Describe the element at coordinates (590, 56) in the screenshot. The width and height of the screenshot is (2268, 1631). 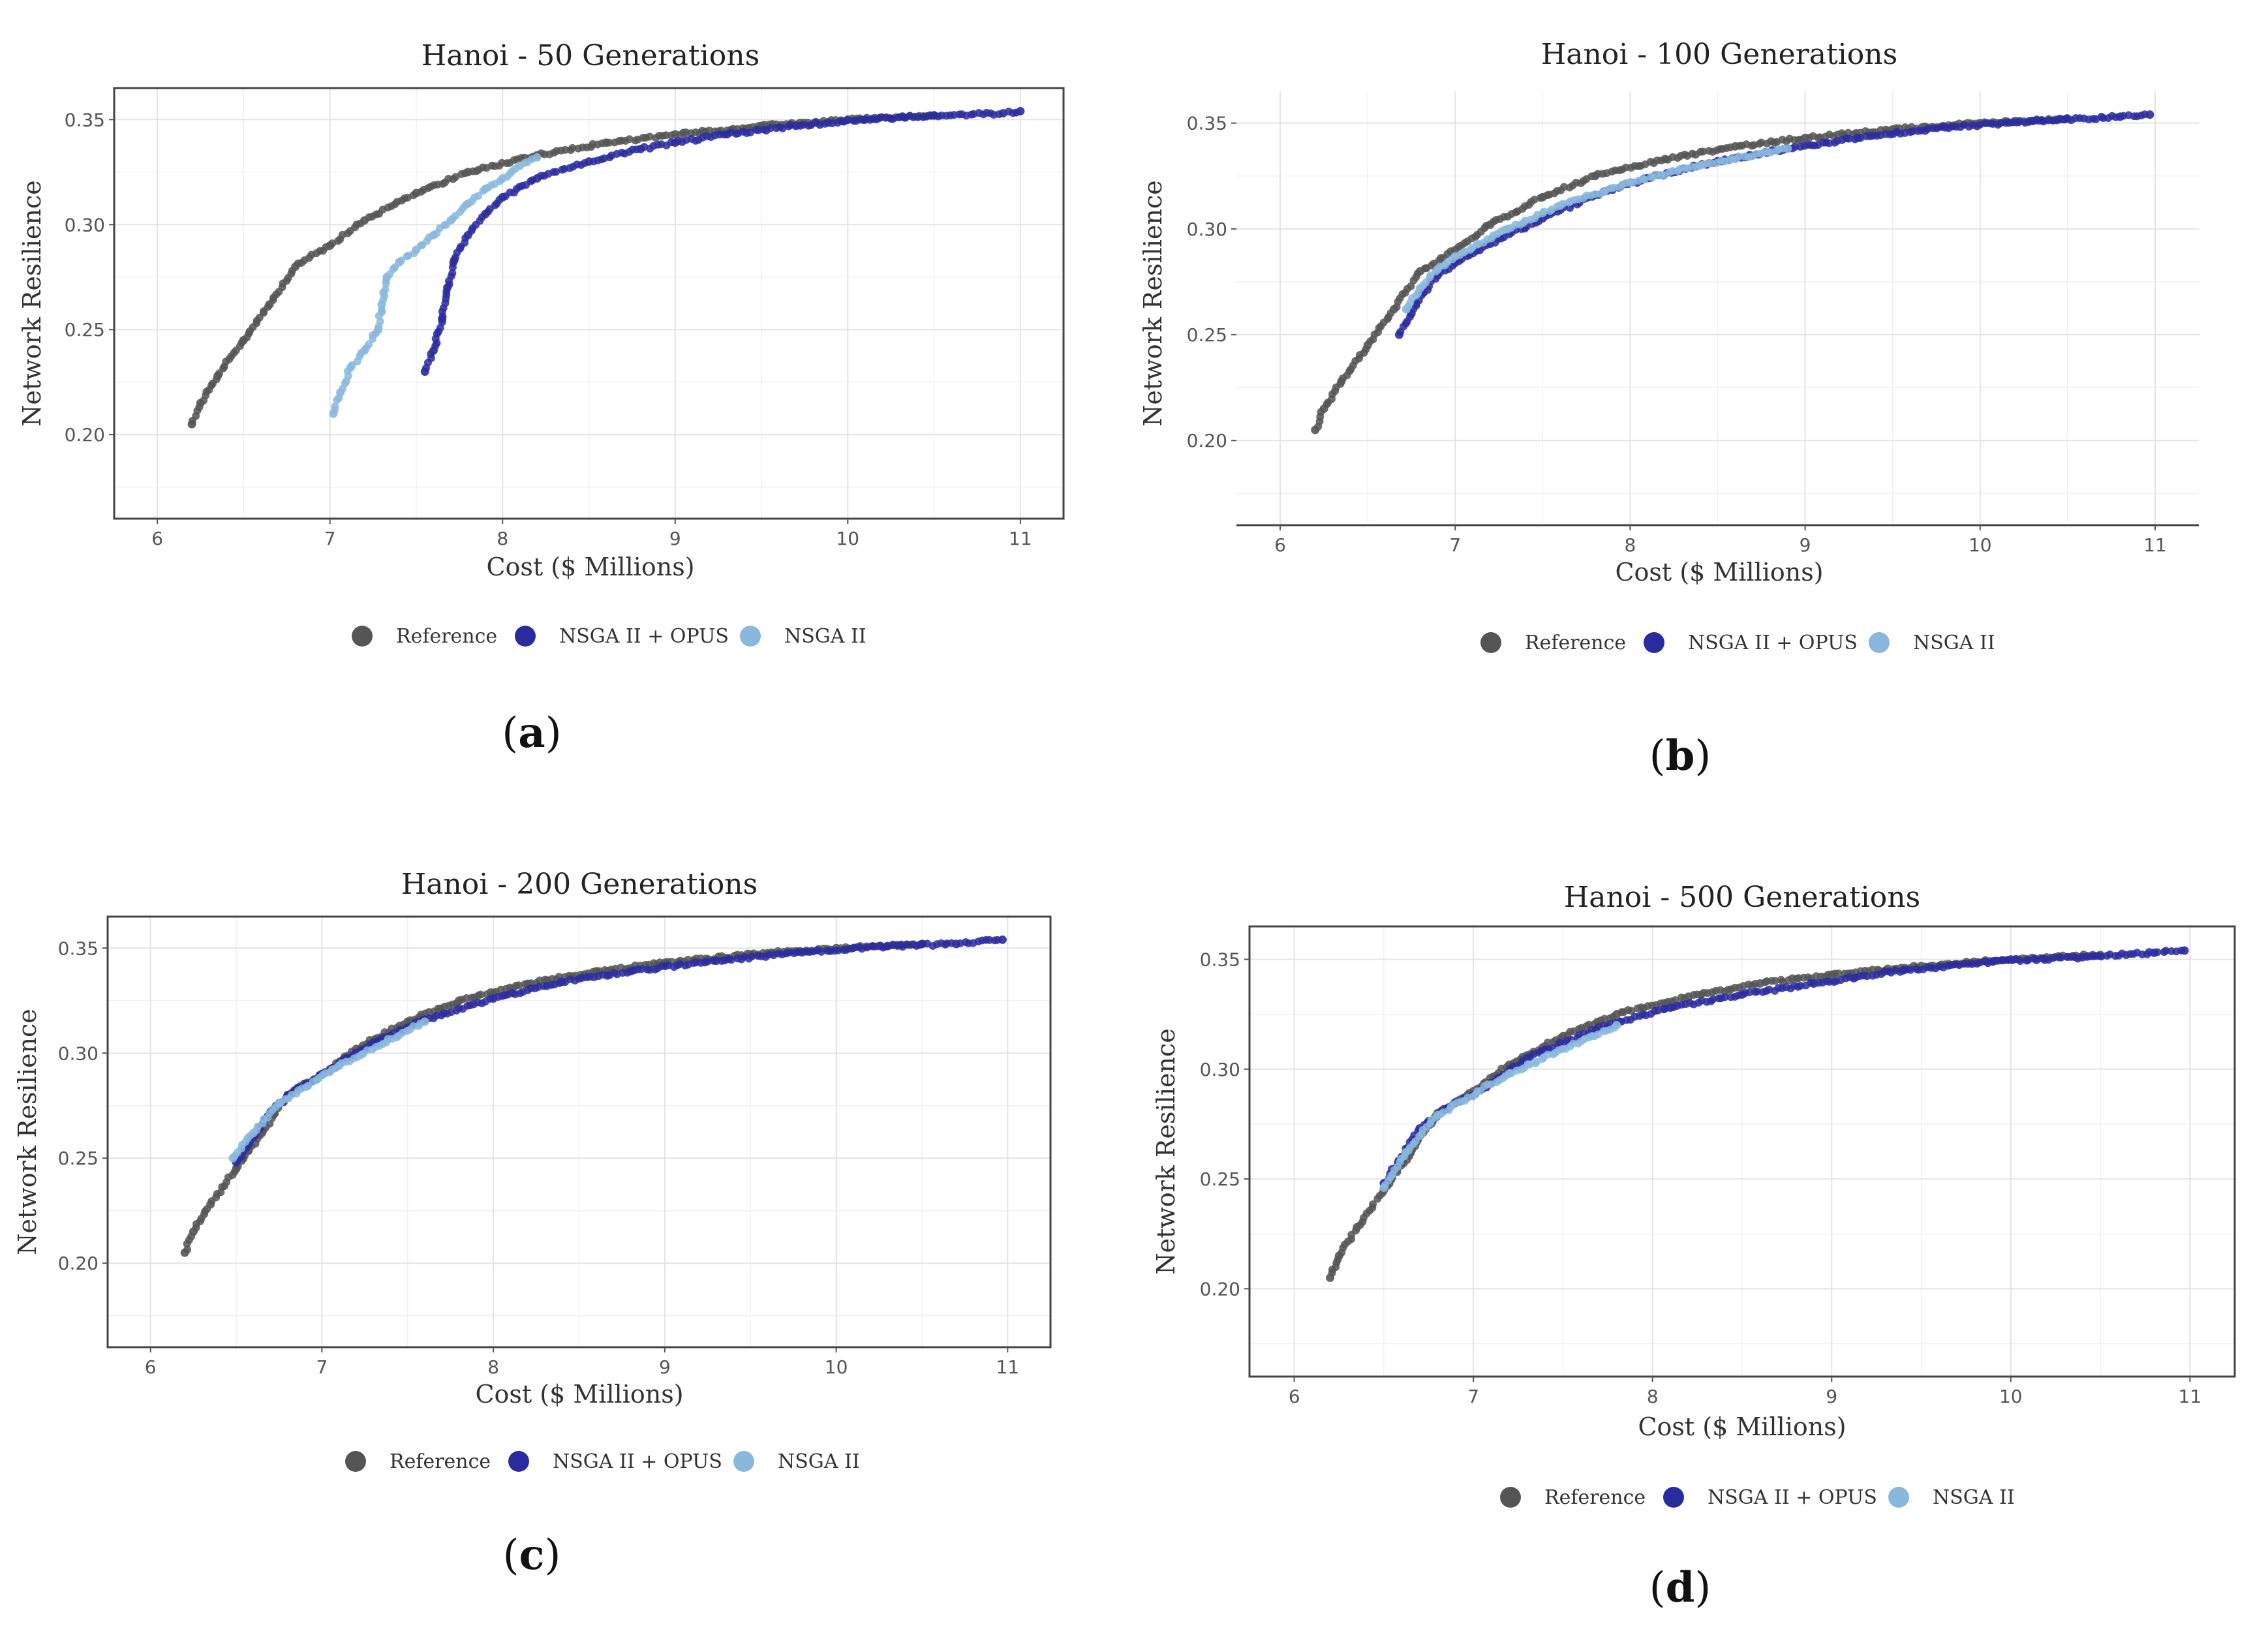
I see `chart-title: Hanoi - 50 Generations` at that location.